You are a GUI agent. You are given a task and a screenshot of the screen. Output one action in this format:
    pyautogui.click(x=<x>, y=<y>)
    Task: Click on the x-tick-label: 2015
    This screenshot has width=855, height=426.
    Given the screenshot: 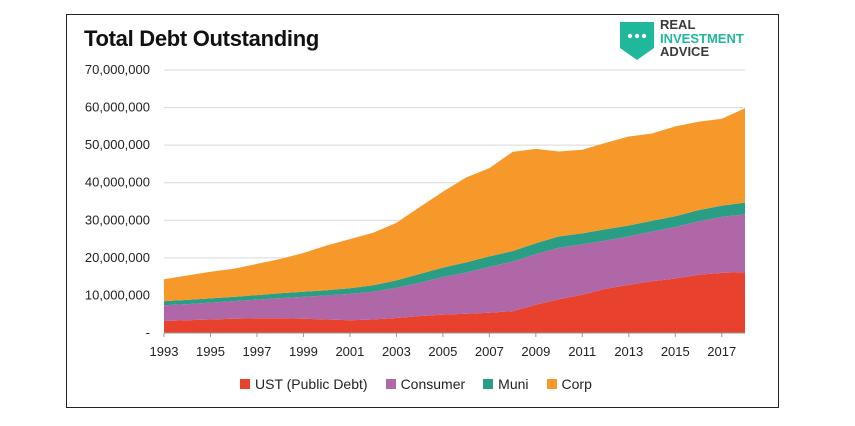 What is the action you would take?
    pyautogui.click(x=675, y=351)
    